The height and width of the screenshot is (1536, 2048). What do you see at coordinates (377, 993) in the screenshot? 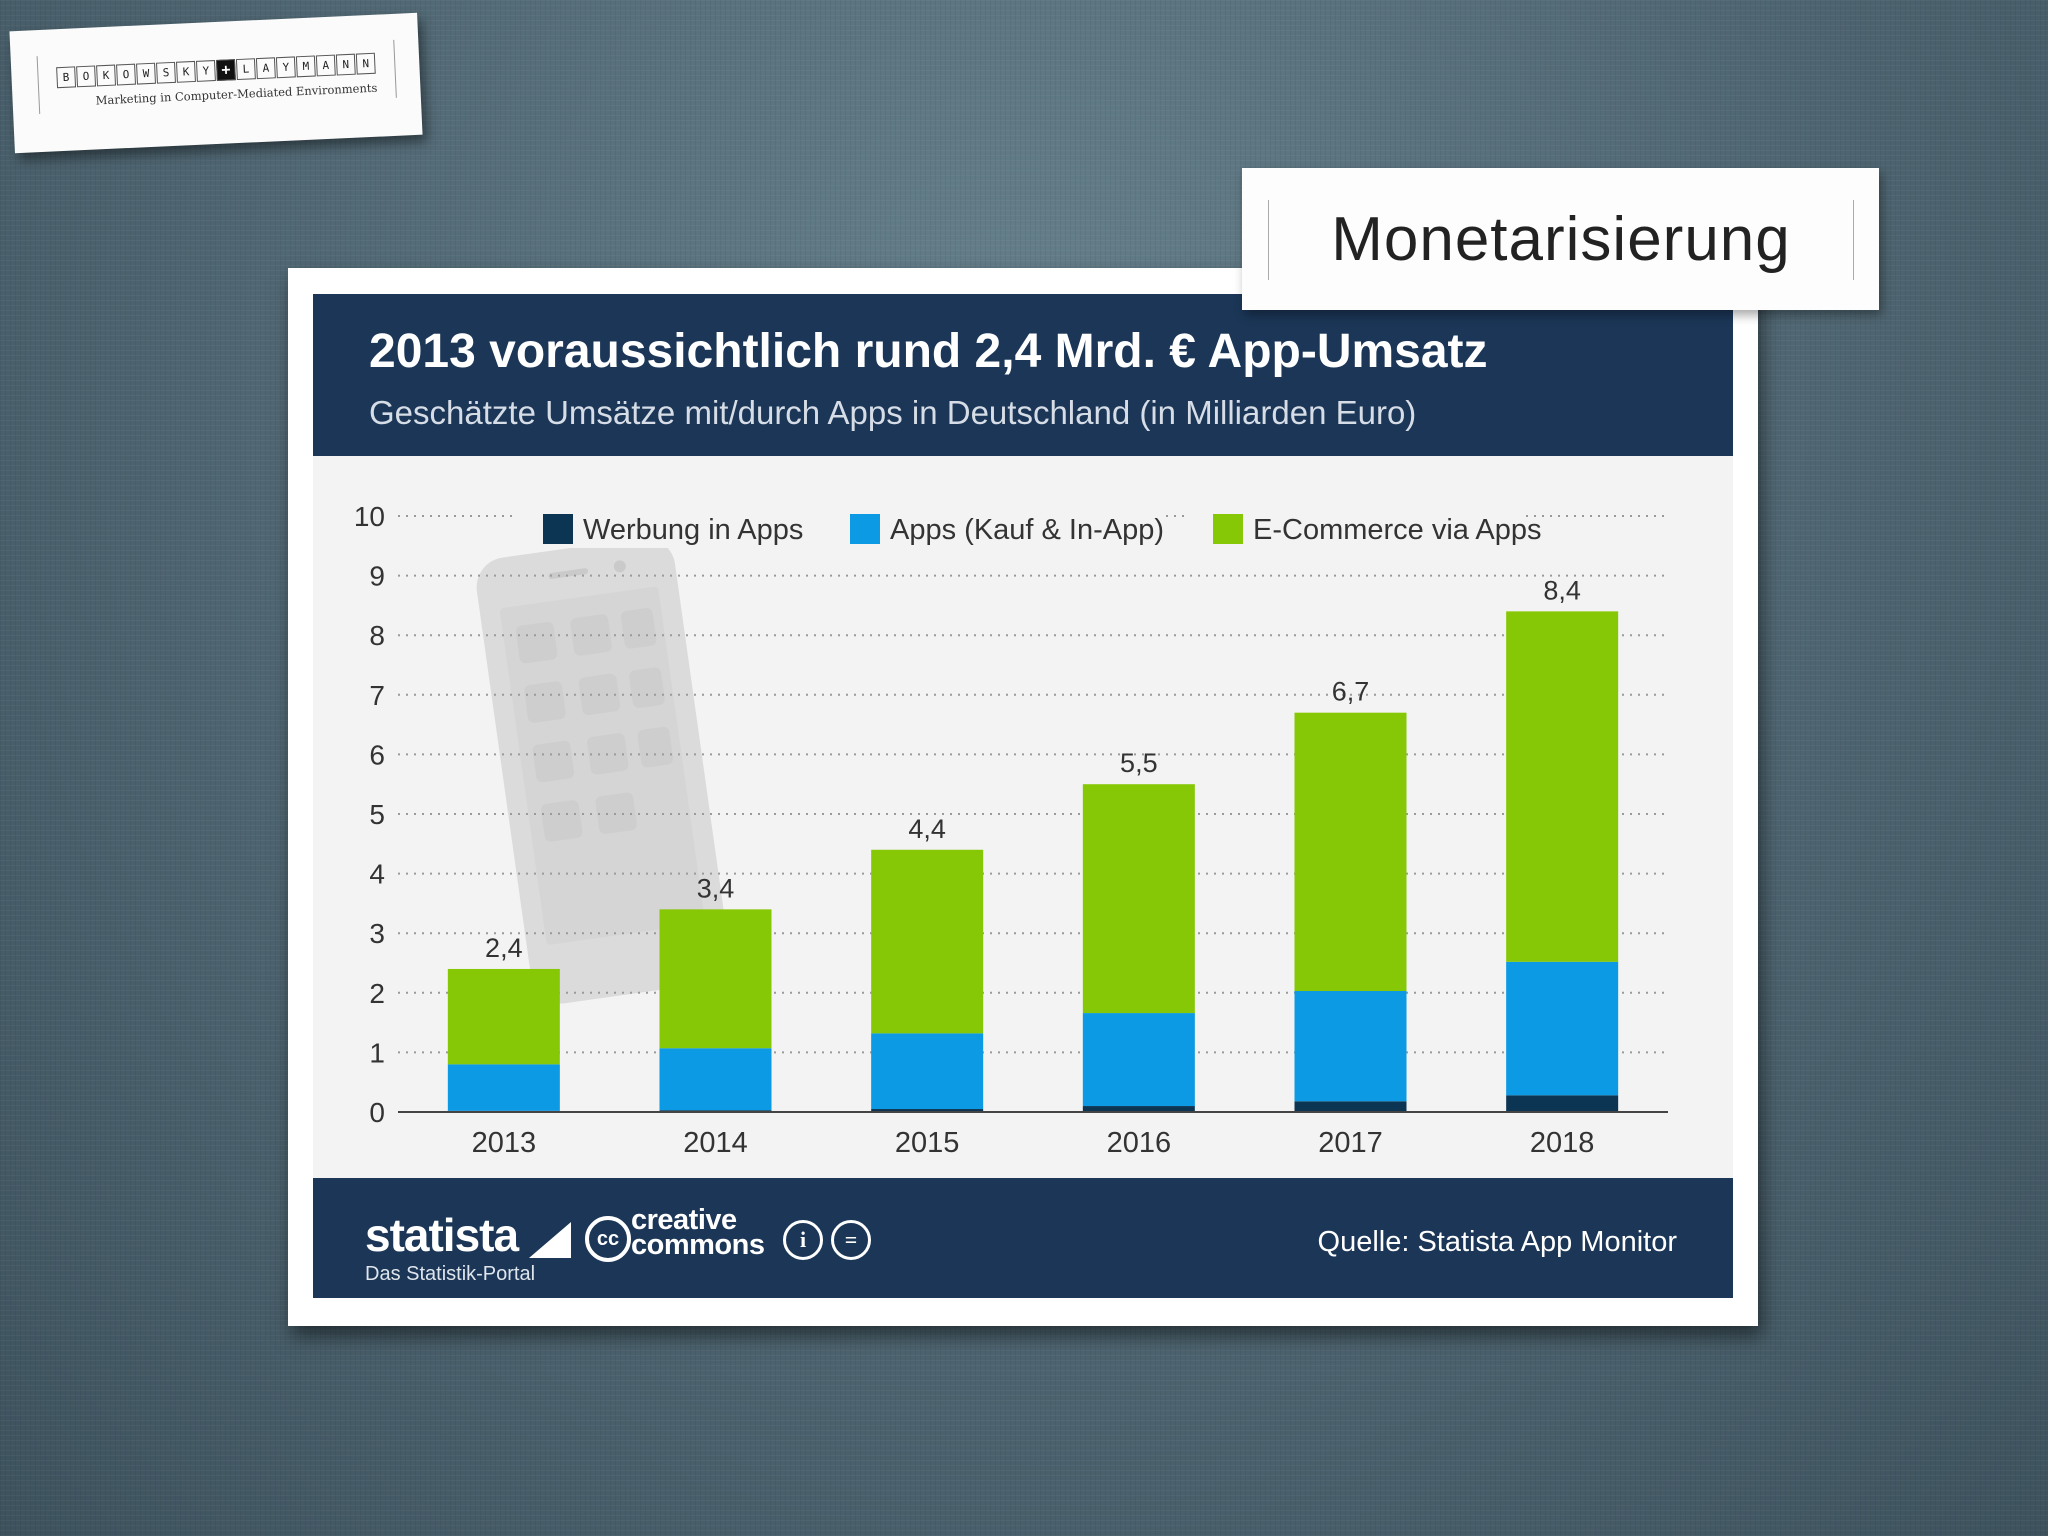
I see `y-tick-label: 2` at bounding box center [377, 993].